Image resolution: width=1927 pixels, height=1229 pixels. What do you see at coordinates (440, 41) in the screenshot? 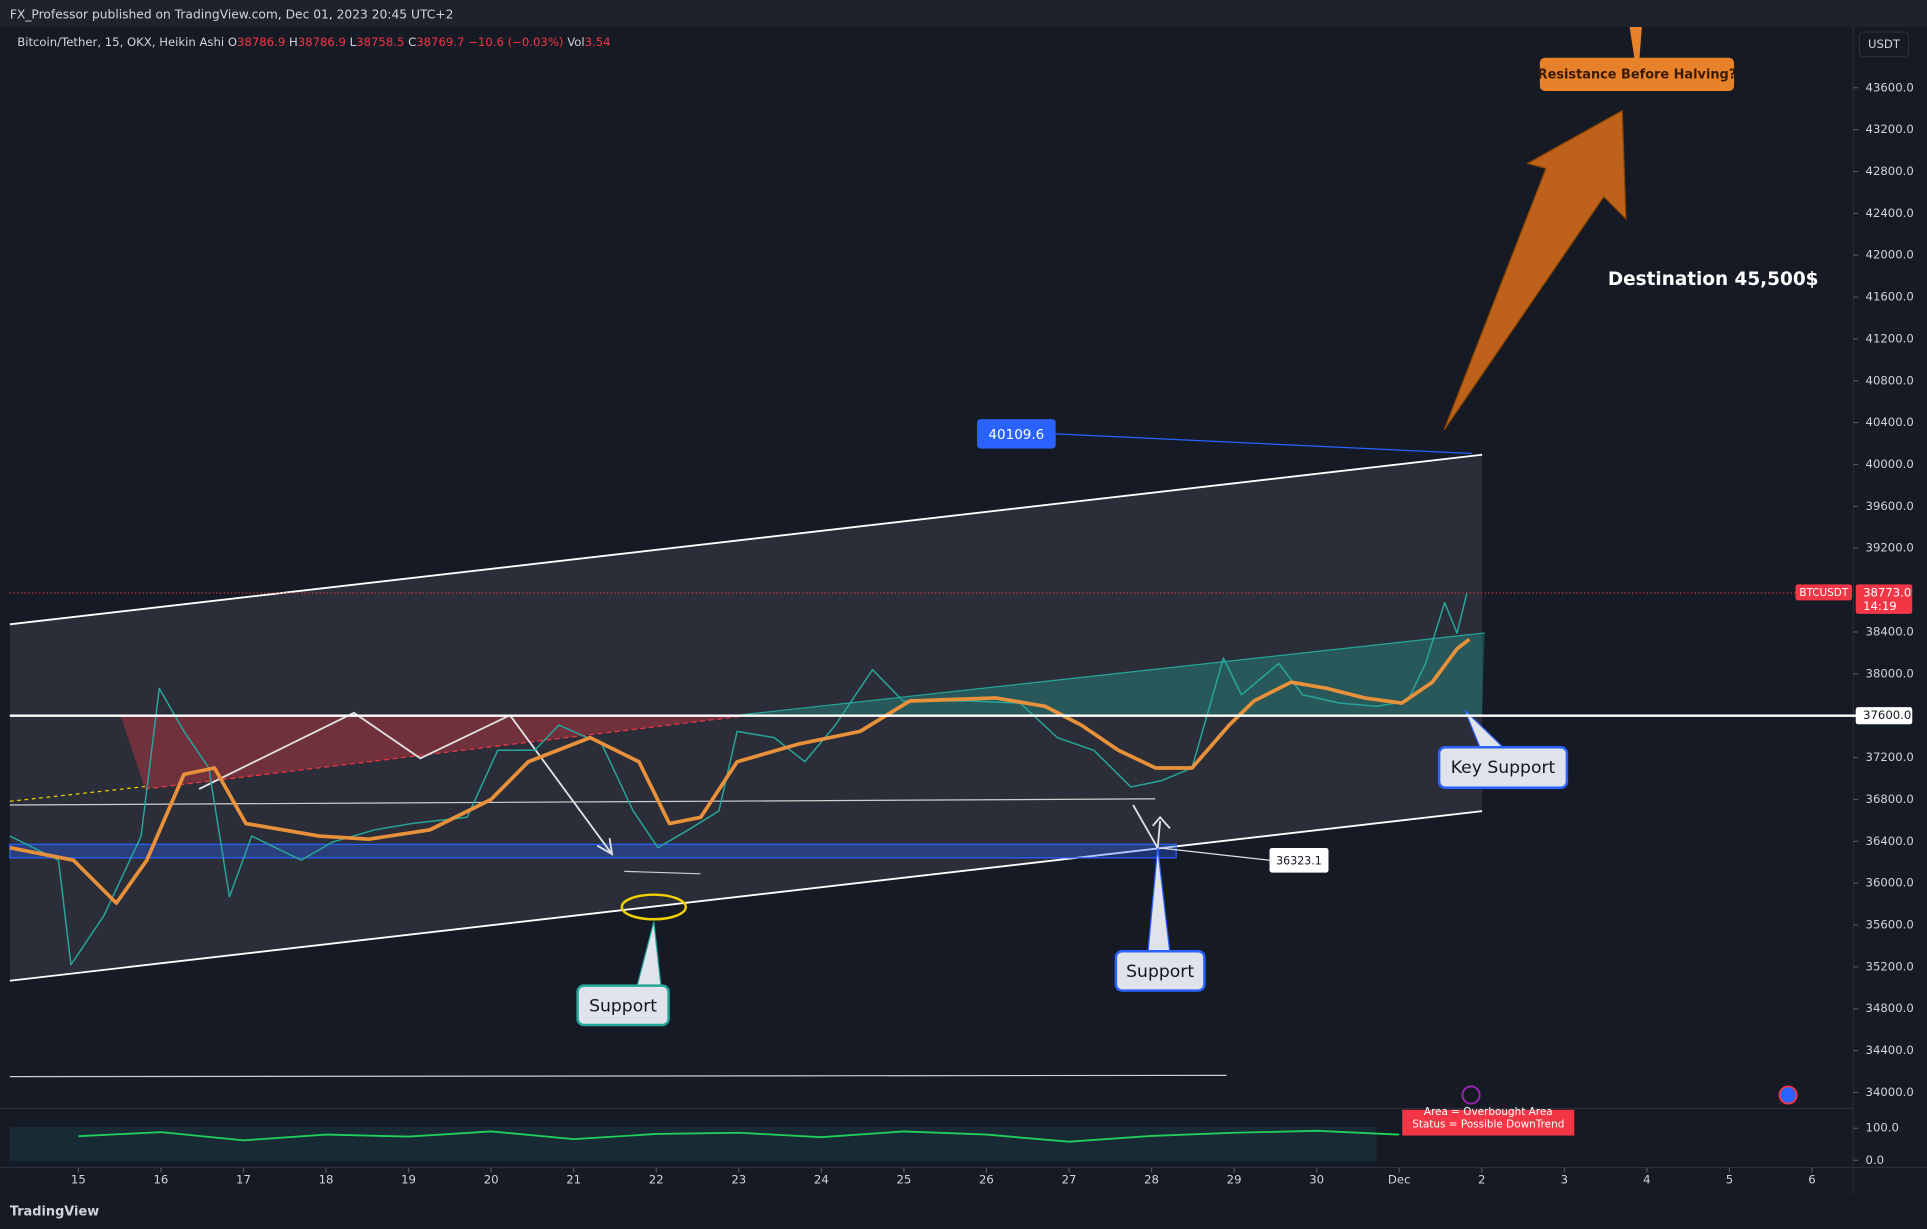
I see `legend-value: 38769.7` at bounding box center [440, 41].